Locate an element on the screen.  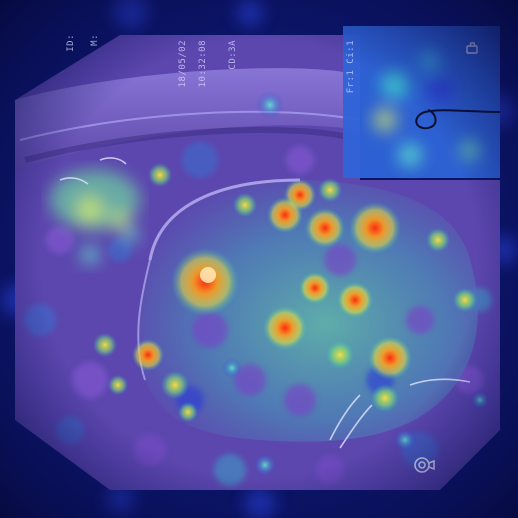
osd-time: 10:32:08 is located at coordinates (203, 64).